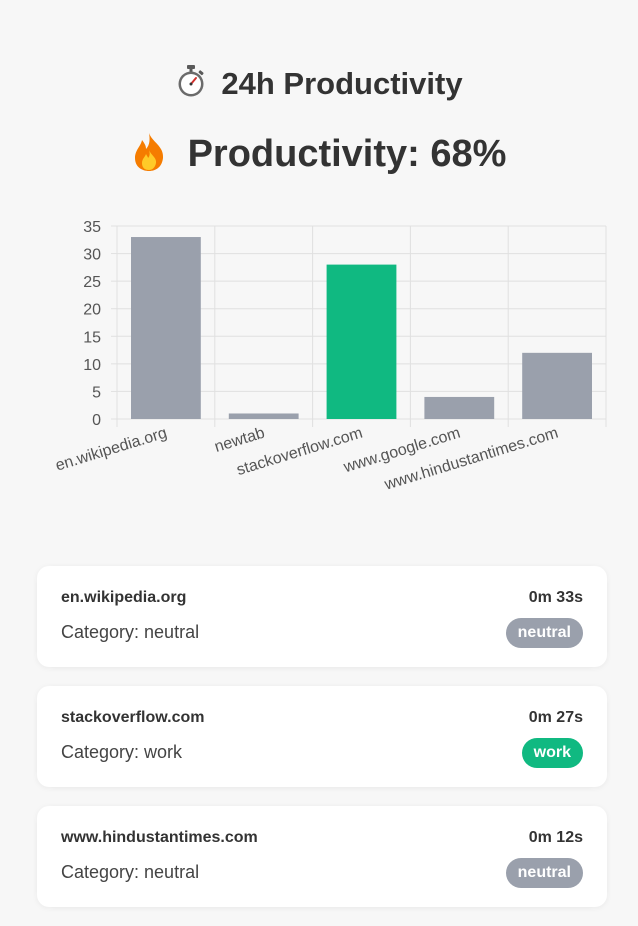 The height and width of the screenshot is (926, 638). What do you see at coordinates (133, 717) in the screenshot?
I see `site-domain: stackoverflow.com` at bounding box center [133, 717].